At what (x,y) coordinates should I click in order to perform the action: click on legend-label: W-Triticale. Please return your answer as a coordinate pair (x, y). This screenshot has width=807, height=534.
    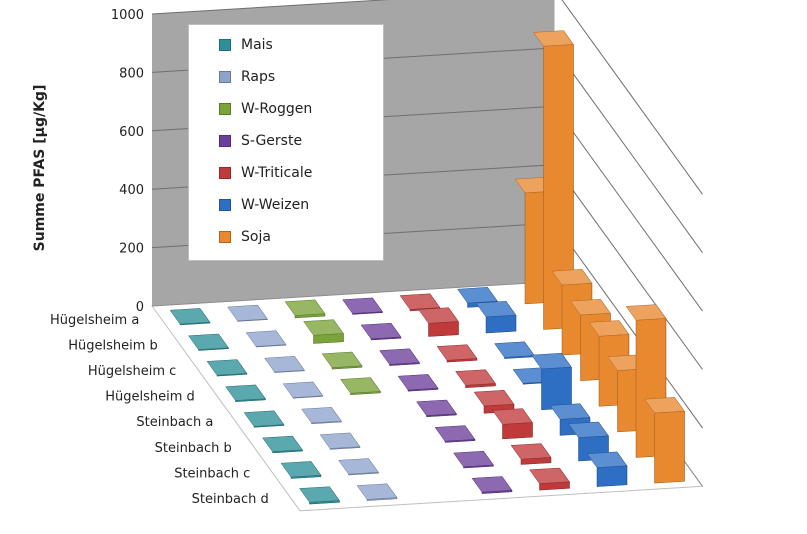
    Looking at the image, I should click on (277, 173).